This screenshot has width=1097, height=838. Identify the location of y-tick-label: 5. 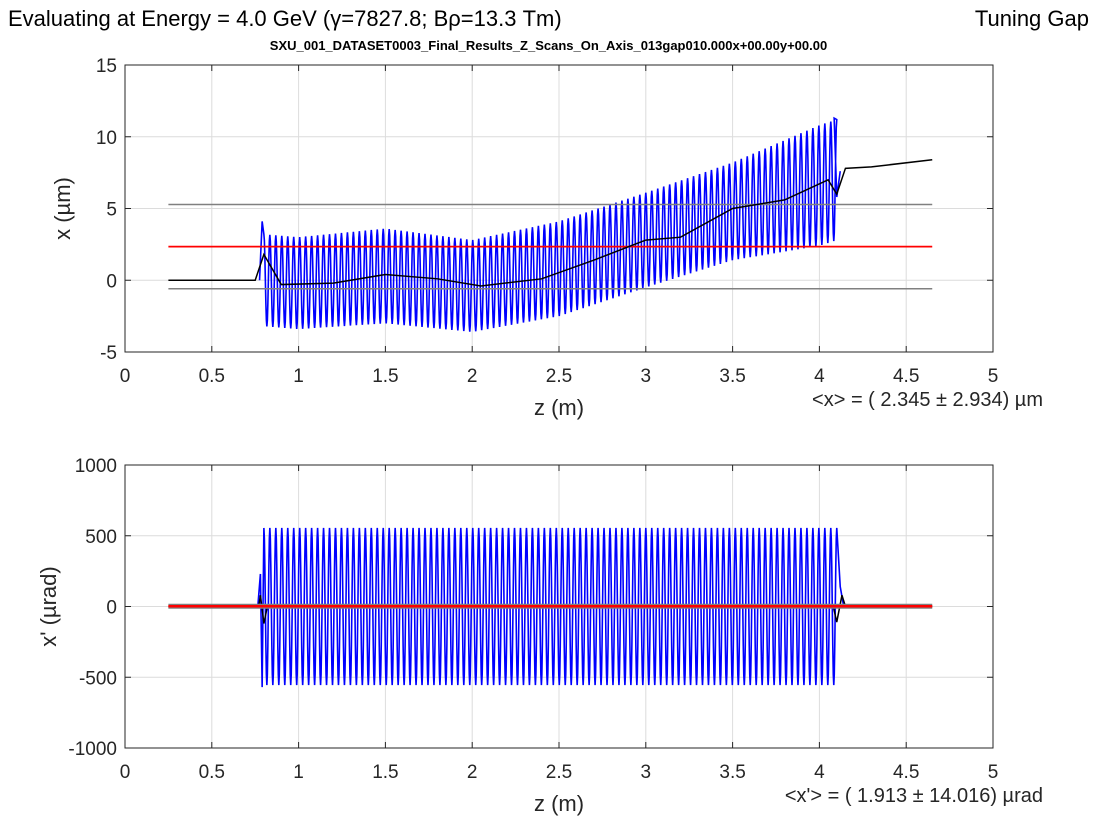
(111, 210).